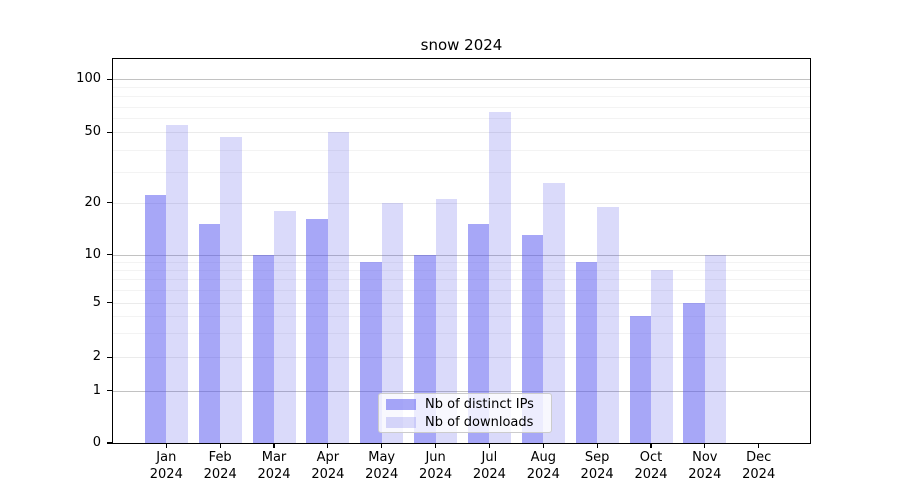 The image size is (900, 500). What do you see at coordinates (479, 404) in the screenshot?
I see `legend-label-distinct-ips: Nb of distinct IPs` at bounding box center [479, 404].